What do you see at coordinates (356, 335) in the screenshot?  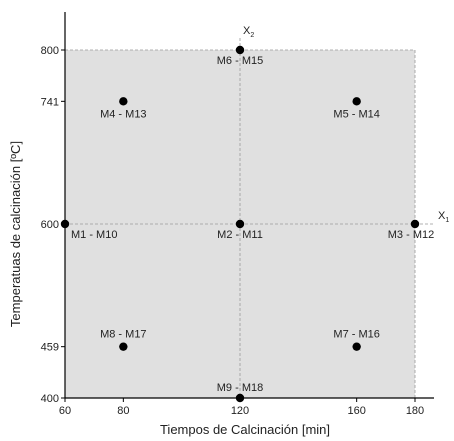 I see `data-point-label: M7 - M16` at bounding box center [356, 335].